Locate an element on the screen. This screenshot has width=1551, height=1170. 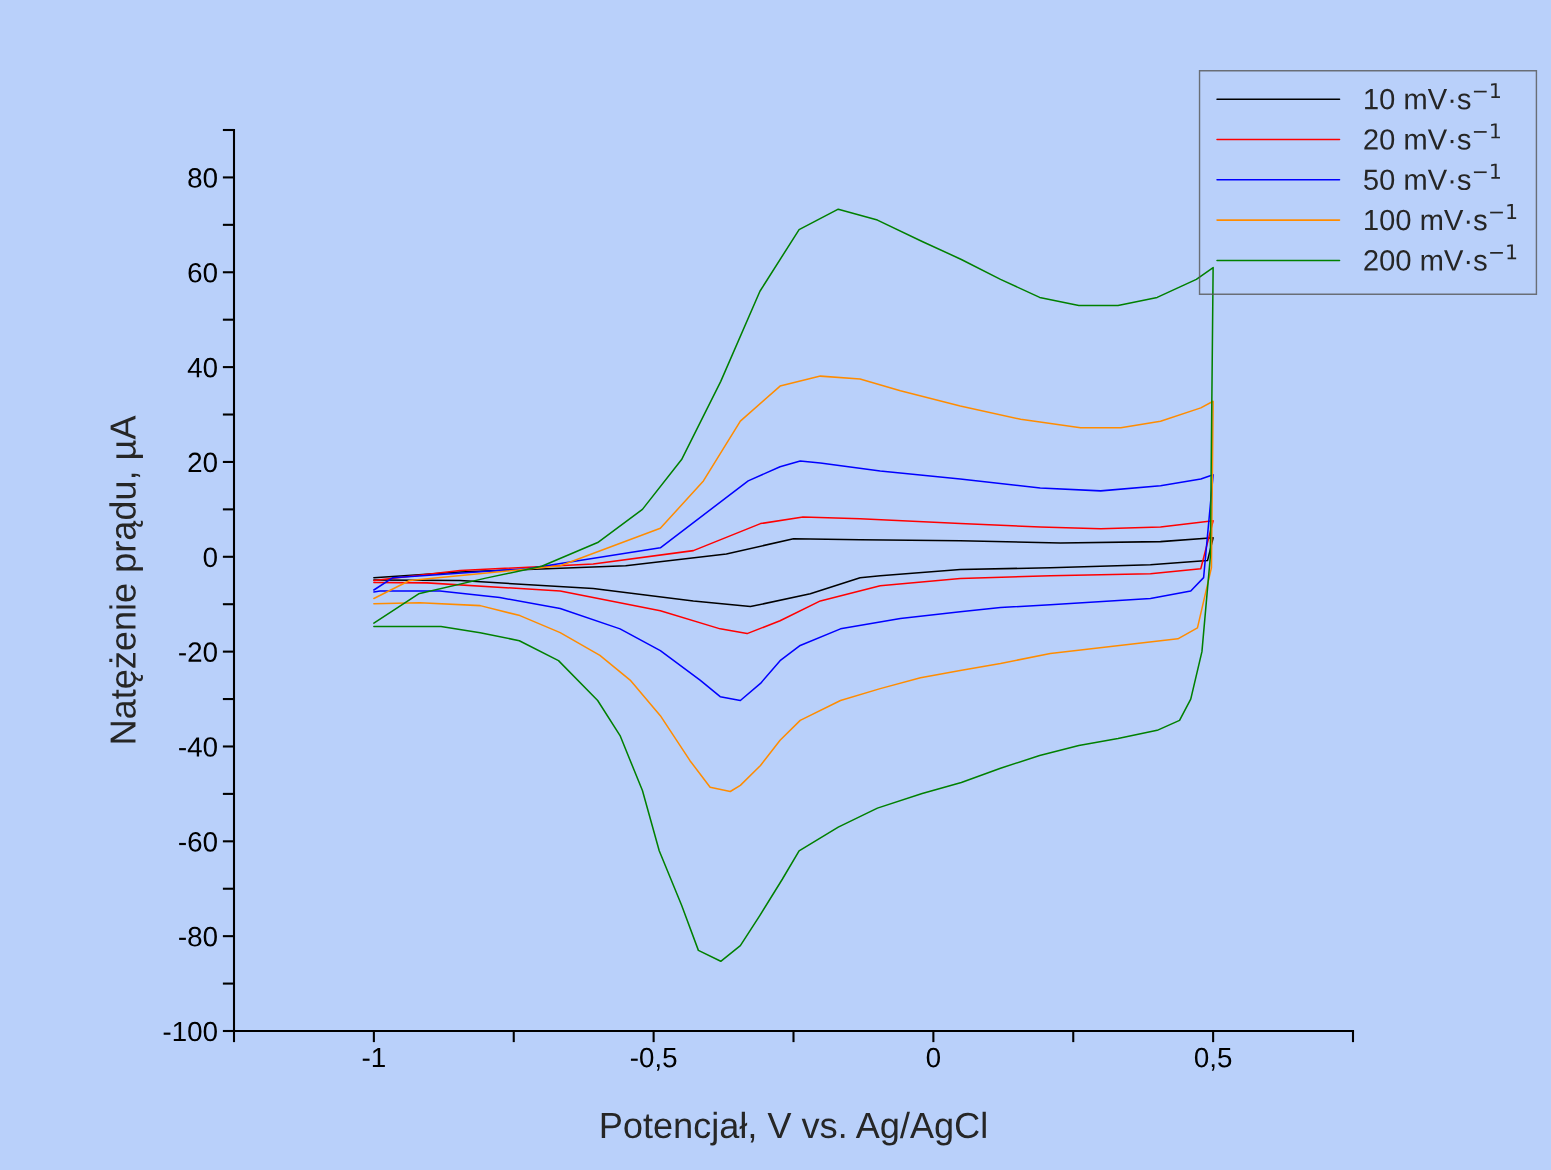
legend-label: 50 mV·s$^{−1}$ is located at coordinates (1432, 177).